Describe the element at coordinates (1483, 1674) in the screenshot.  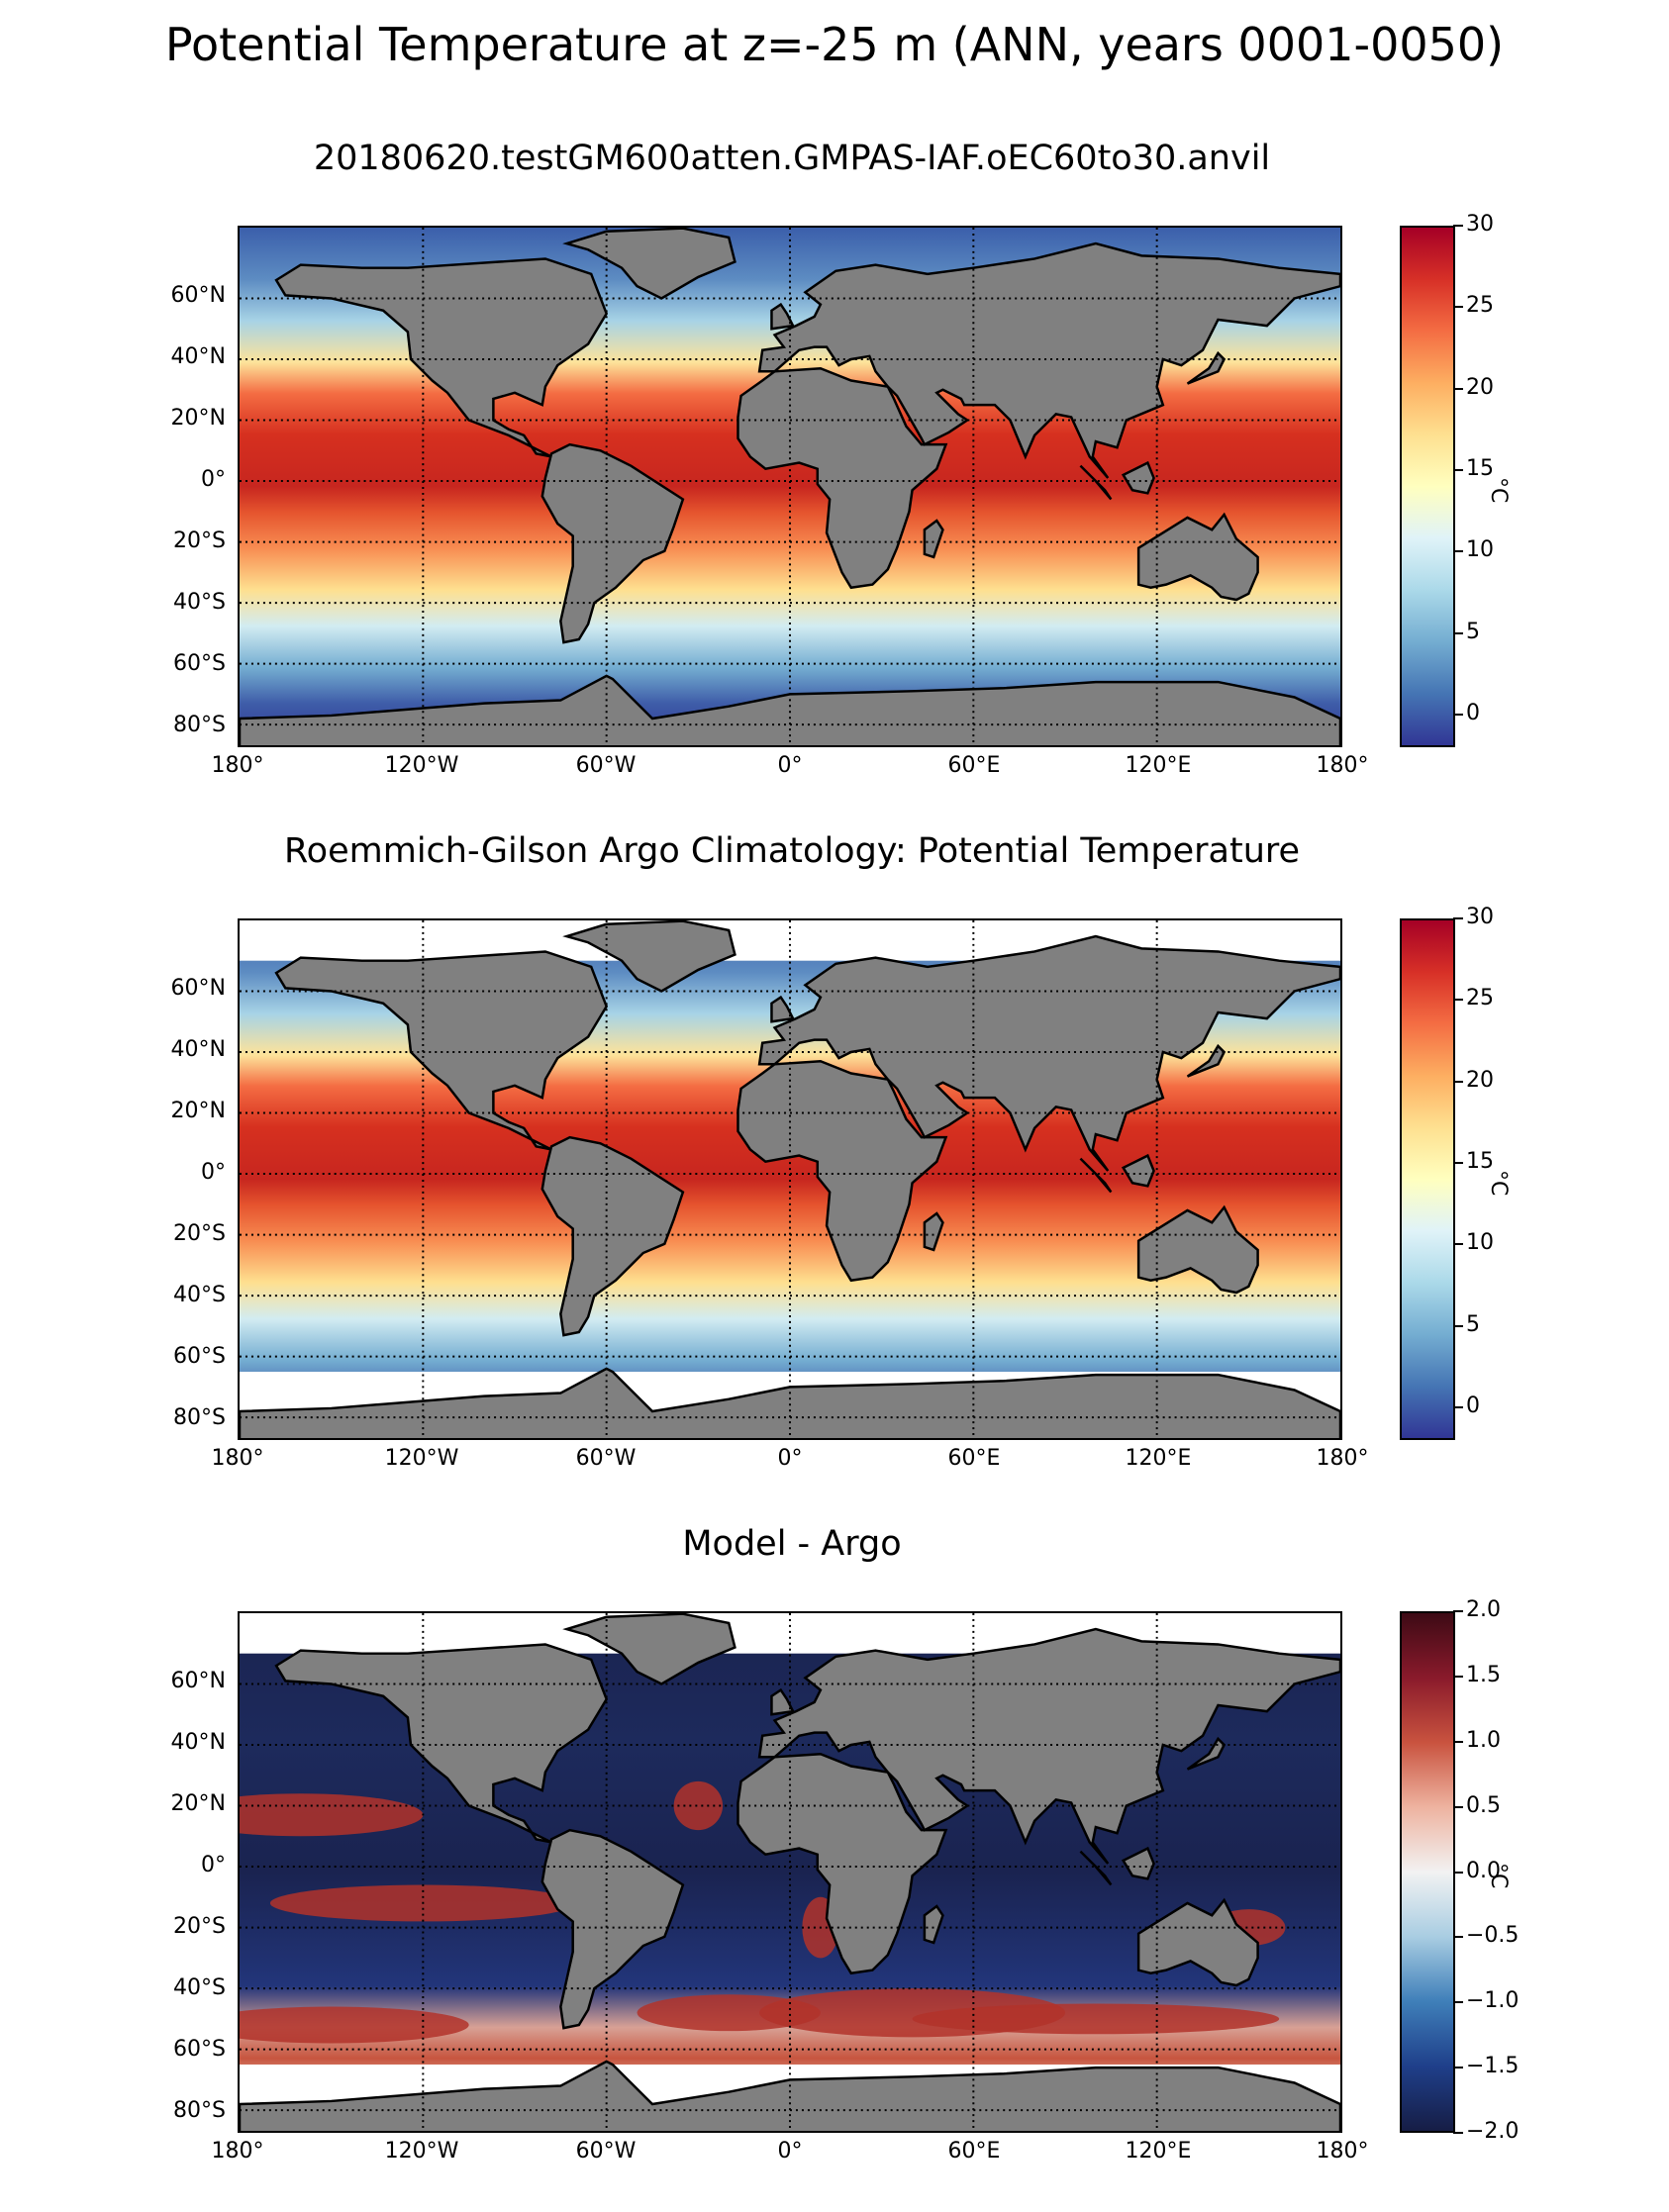
I see `colorbar-tick-label: 1.5` at that location.